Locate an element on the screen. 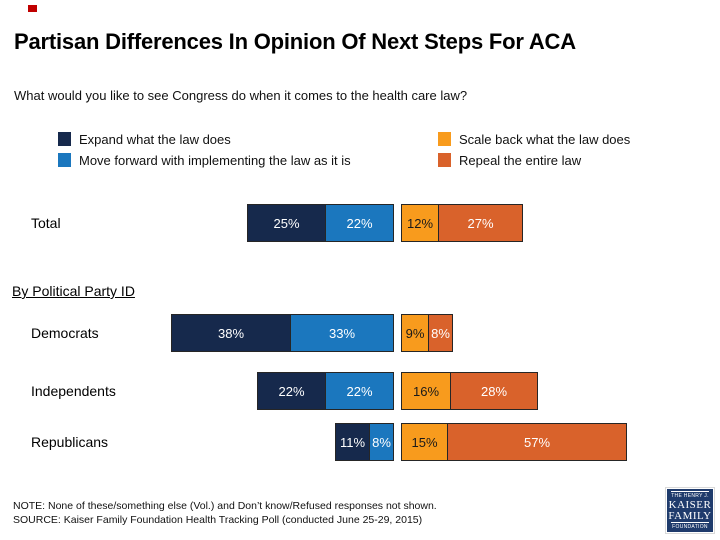 The image size is (720, 540). bar-value-label: 33% is located at coordinates (342, 333).